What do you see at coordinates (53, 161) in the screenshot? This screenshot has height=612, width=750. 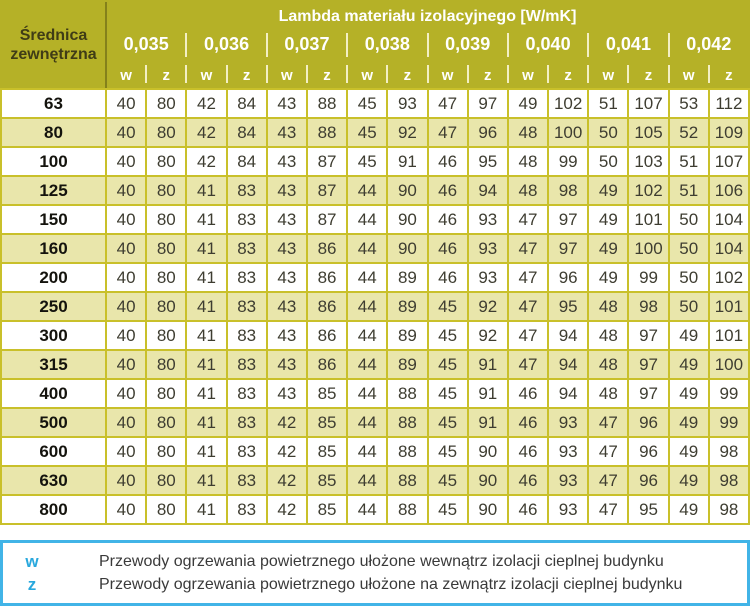 I see `diameter-cell: 100` at bounding box center [53, 161].